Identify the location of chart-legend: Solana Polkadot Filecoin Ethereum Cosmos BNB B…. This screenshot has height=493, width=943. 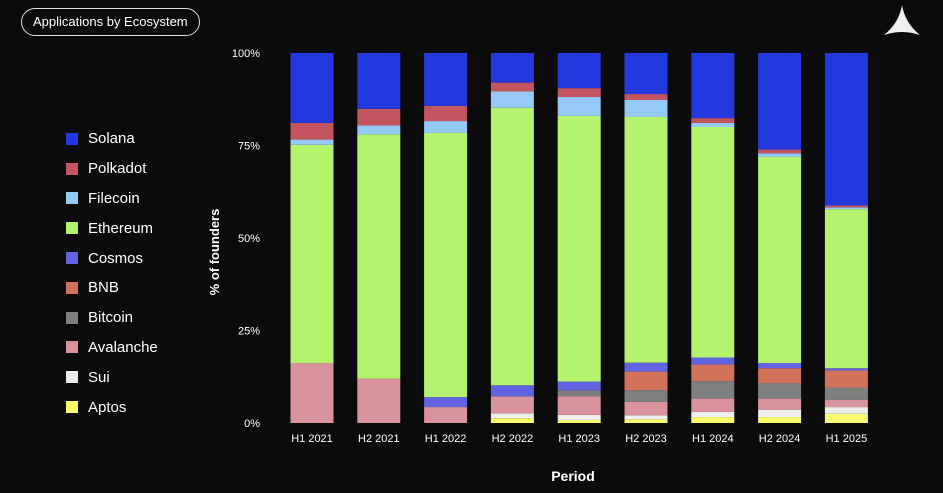
(112, 273).